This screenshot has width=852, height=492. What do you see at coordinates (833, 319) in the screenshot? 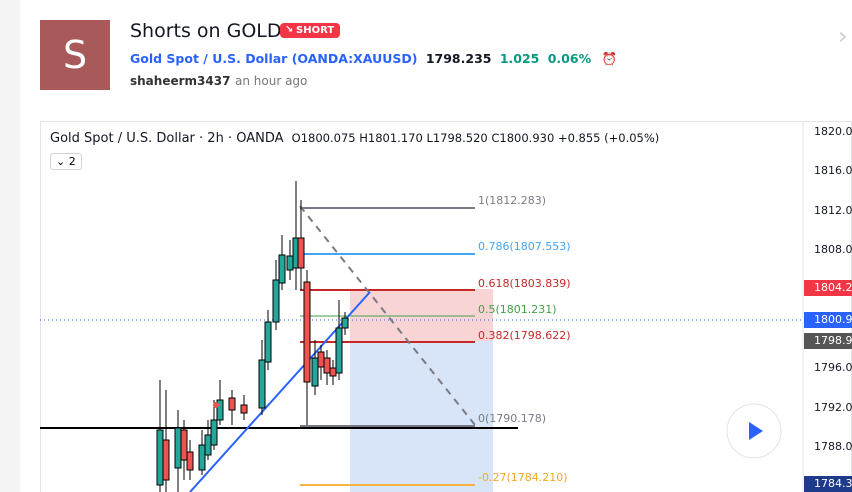
I see `price-badge-label: 1800.93` at bounding box center [833, 319].